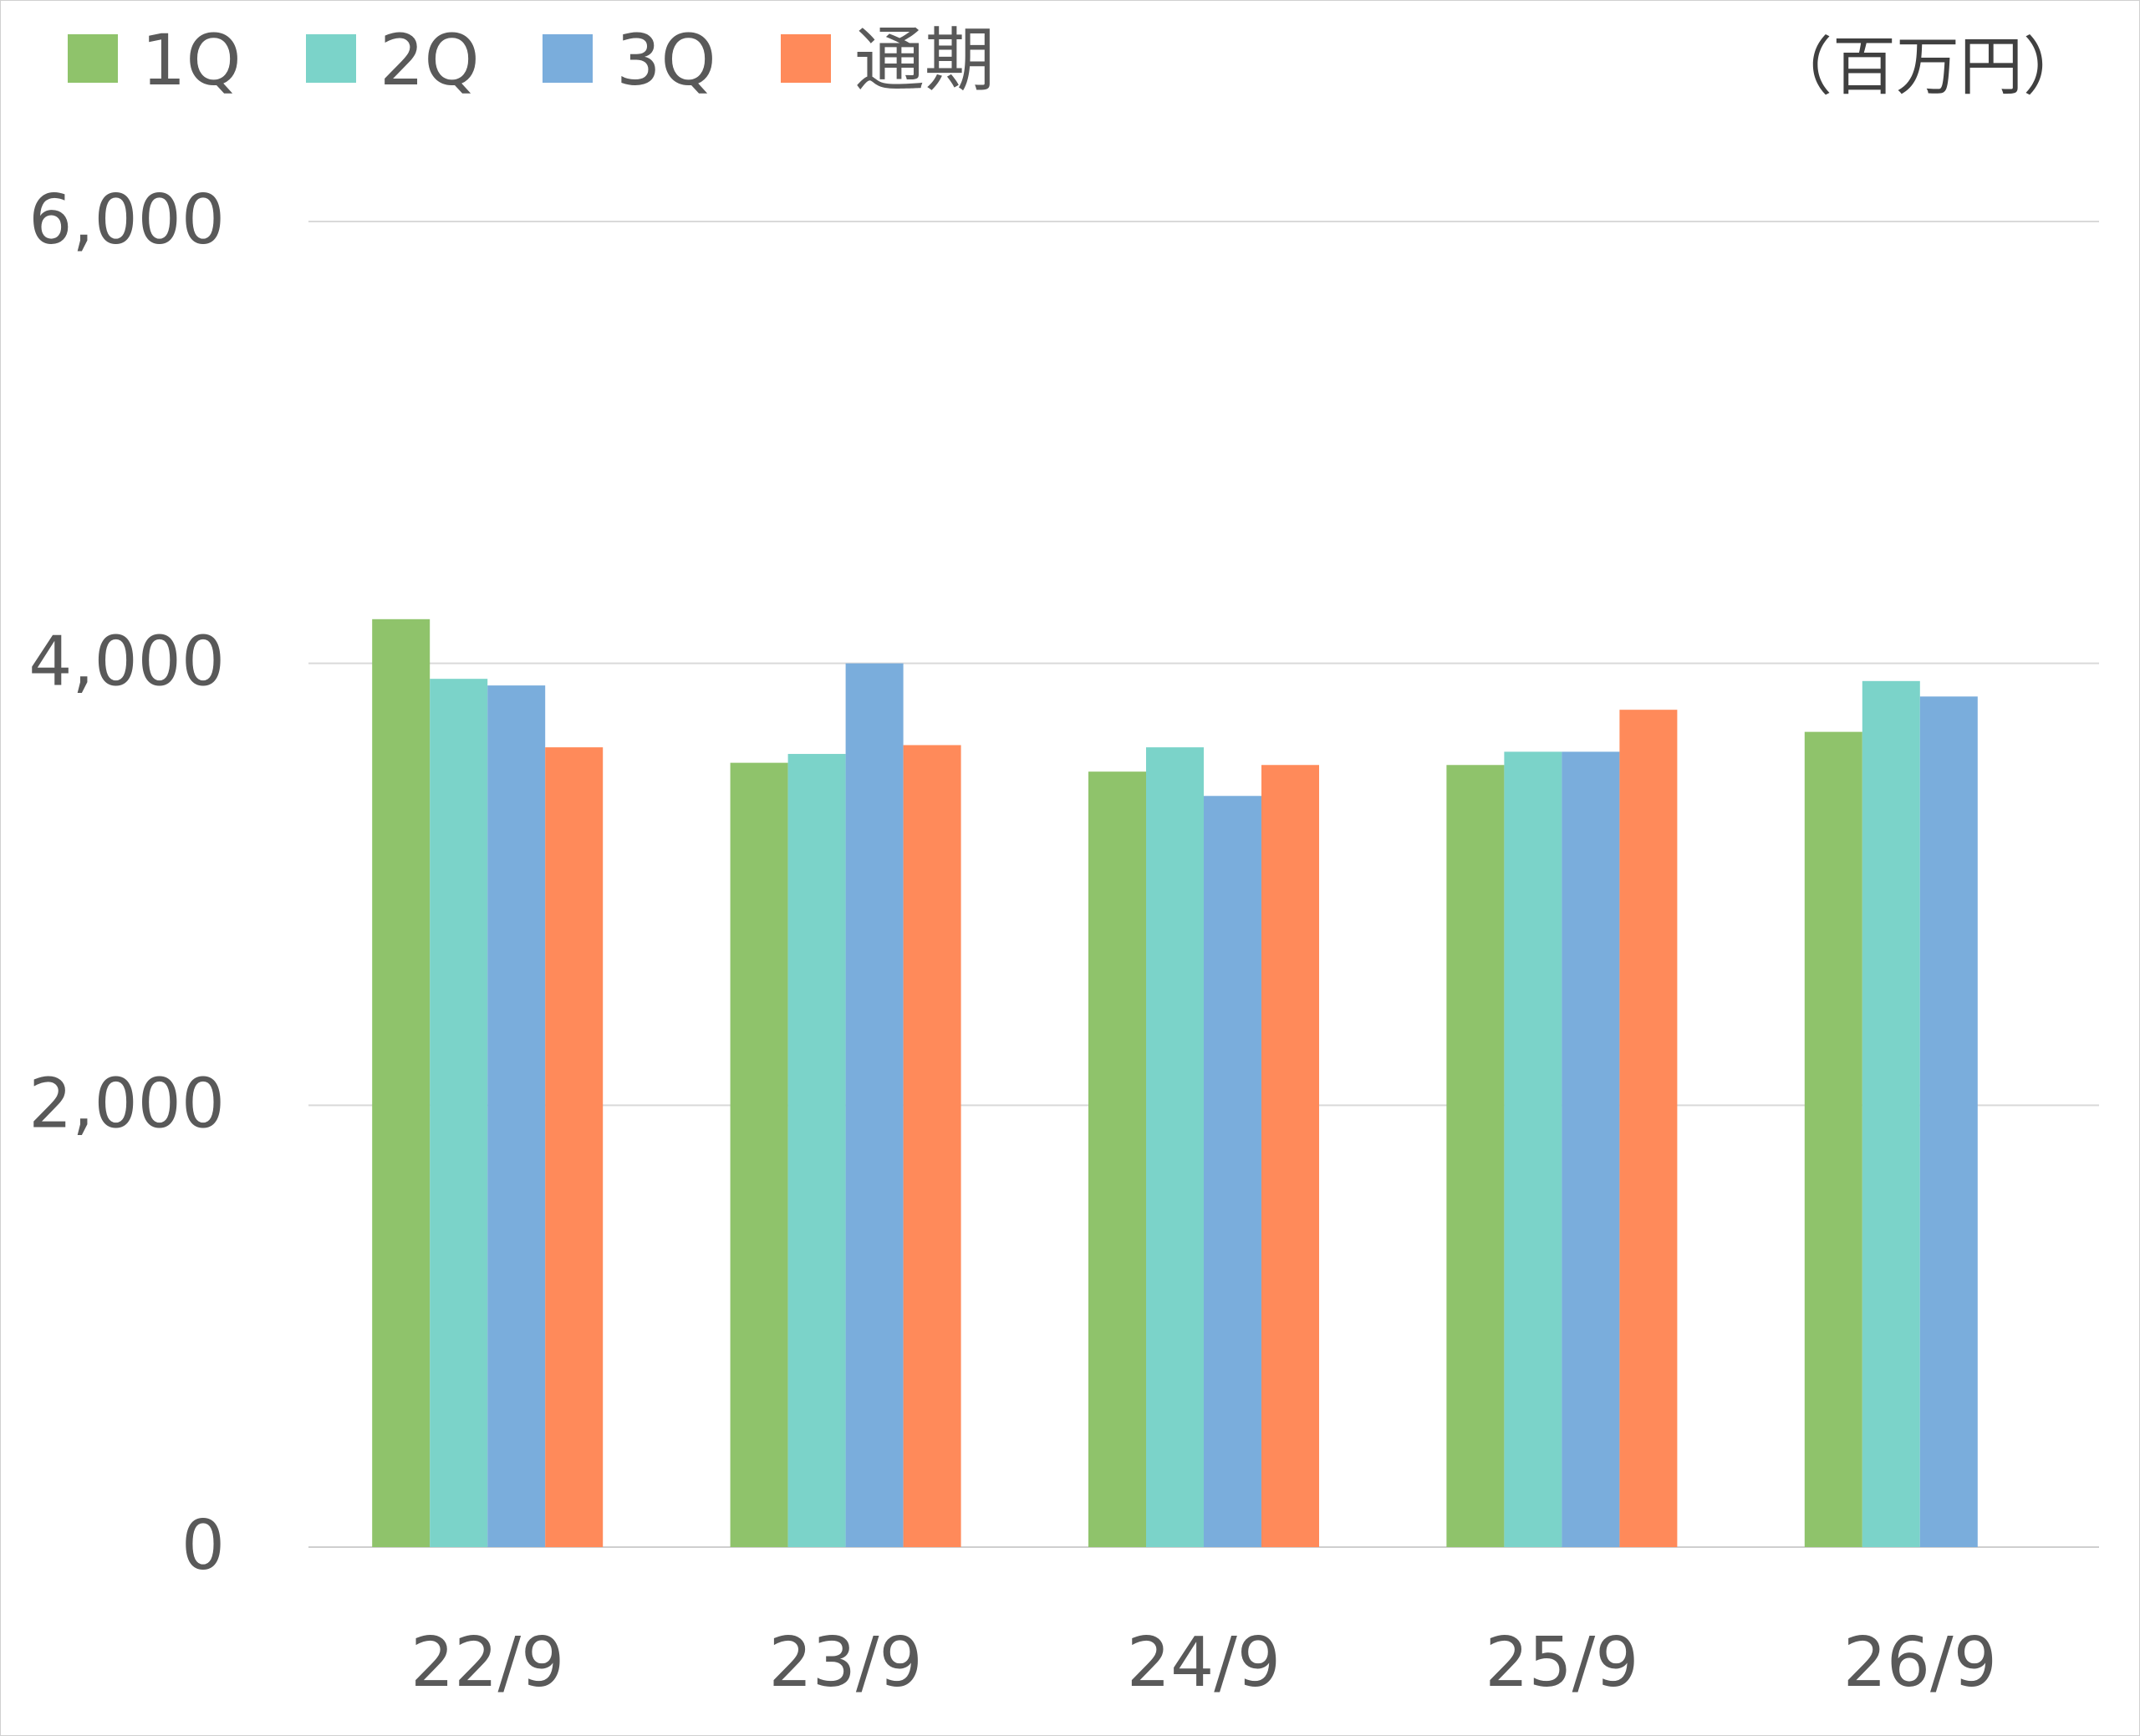 Image resolution: width=2140 pixels, height=1736 pixels. Describe the element at coordinates (1591, 1149) in the screenshot. I see `bar-3Q-25/9` at that location.